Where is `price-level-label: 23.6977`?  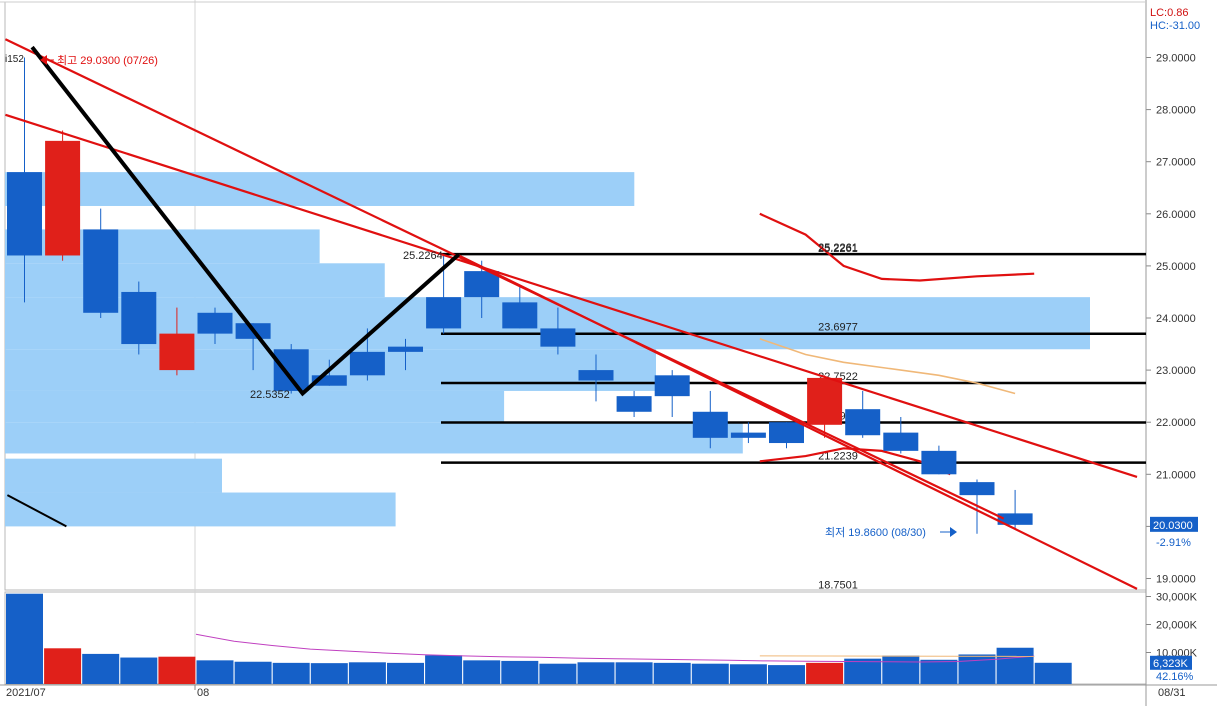
price-level-label: 23.6977 is located at coordinates (838, 328).